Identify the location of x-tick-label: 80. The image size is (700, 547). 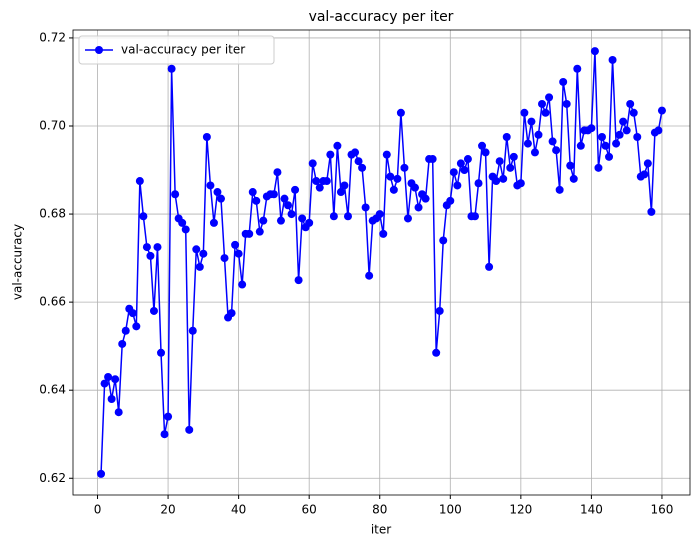
(379, 510).